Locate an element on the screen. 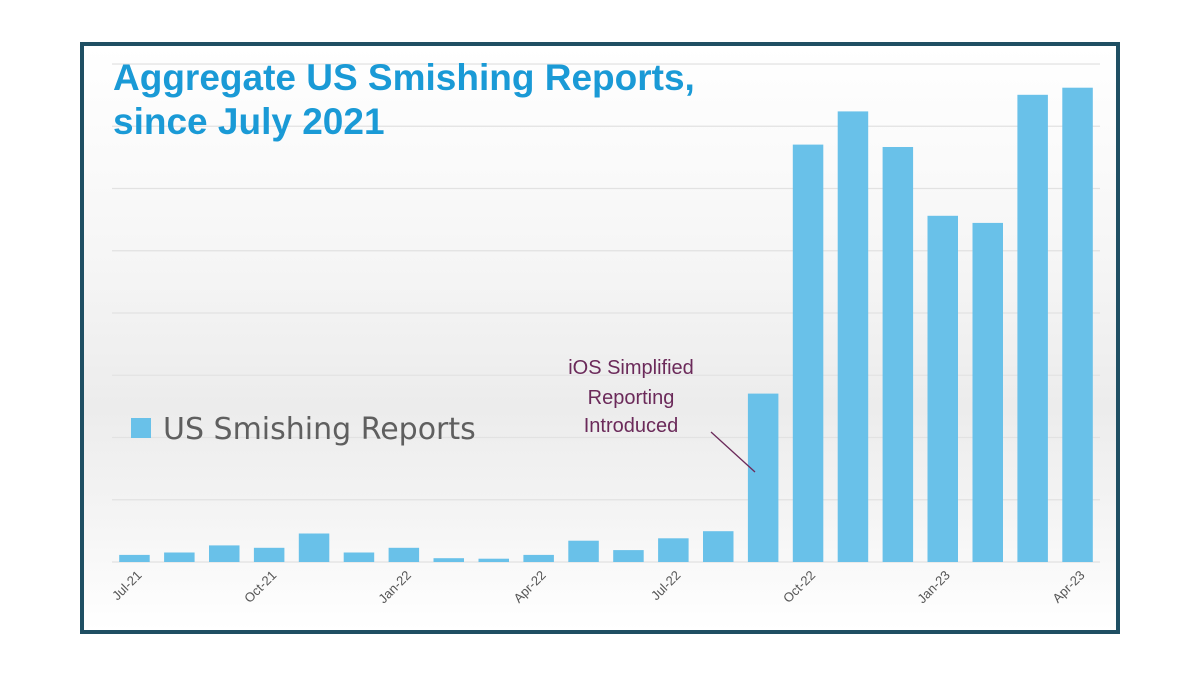 The width and height of the screenshot is (1200, 675). annotation-line-2: Reporting is located at coordinates (631, 398).